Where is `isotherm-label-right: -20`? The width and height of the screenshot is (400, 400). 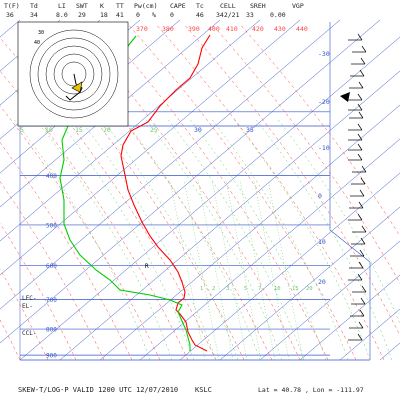 isotherm-label-right: -20 is located at coordinates (324, 102).